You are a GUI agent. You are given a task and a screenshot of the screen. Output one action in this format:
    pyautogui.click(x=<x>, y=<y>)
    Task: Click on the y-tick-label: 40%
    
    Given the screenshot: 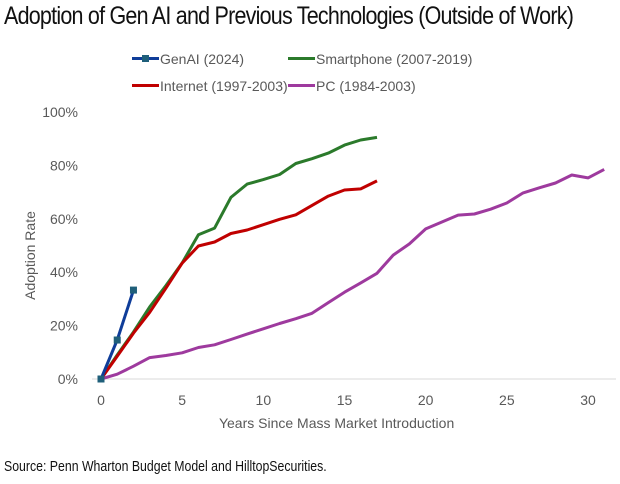 What is the action you would take?
    pyautogui.click(x=64, y=272)
    